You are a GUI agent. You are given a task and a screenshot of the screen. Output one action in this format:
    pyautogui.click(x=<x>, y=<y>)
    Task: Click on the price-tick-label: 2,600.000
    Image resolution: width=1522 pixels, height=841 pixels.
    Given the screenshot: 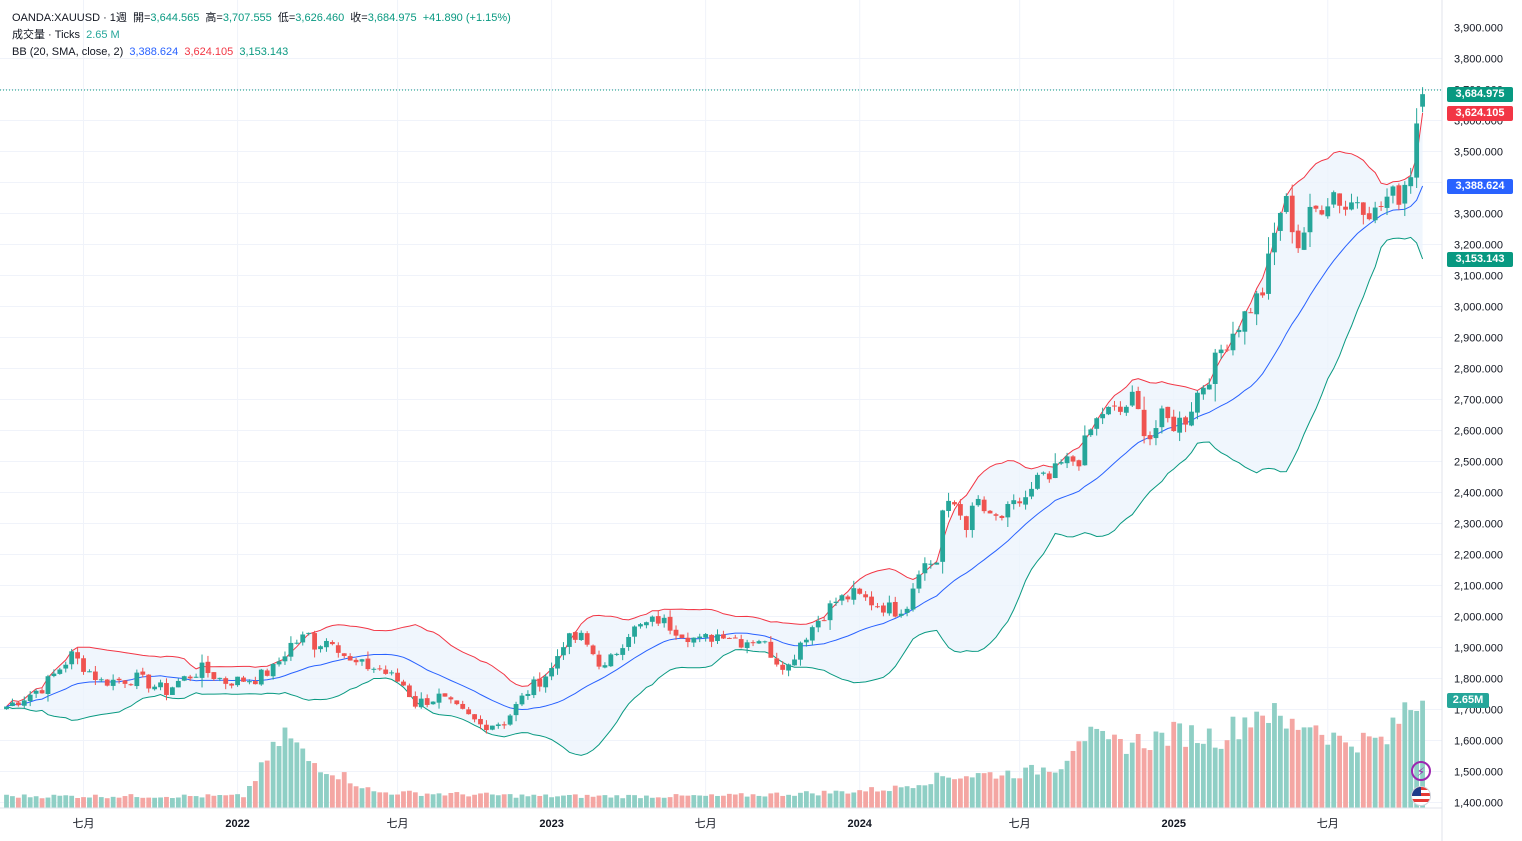 What is the action you would take?
    pyautogui.click(x=1478, y=432)
    